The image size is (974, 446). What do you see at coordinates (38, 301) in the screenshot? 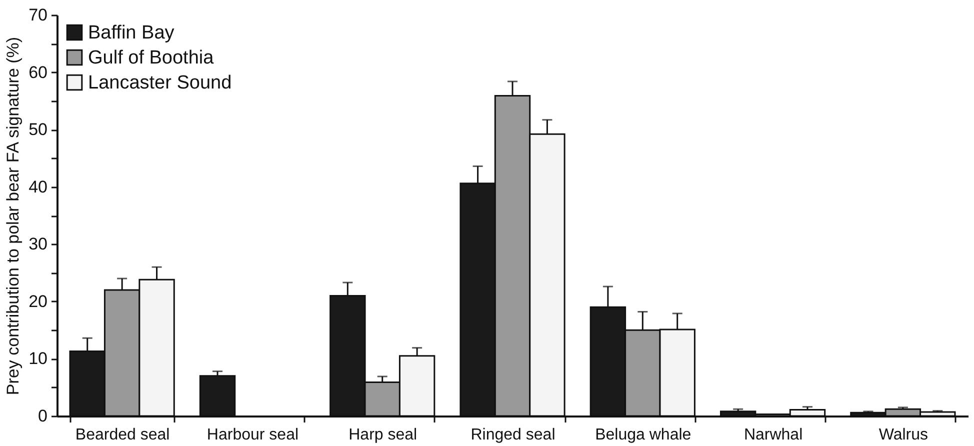
I see `y-tick-label: 20` at bounding box center [38, 301].